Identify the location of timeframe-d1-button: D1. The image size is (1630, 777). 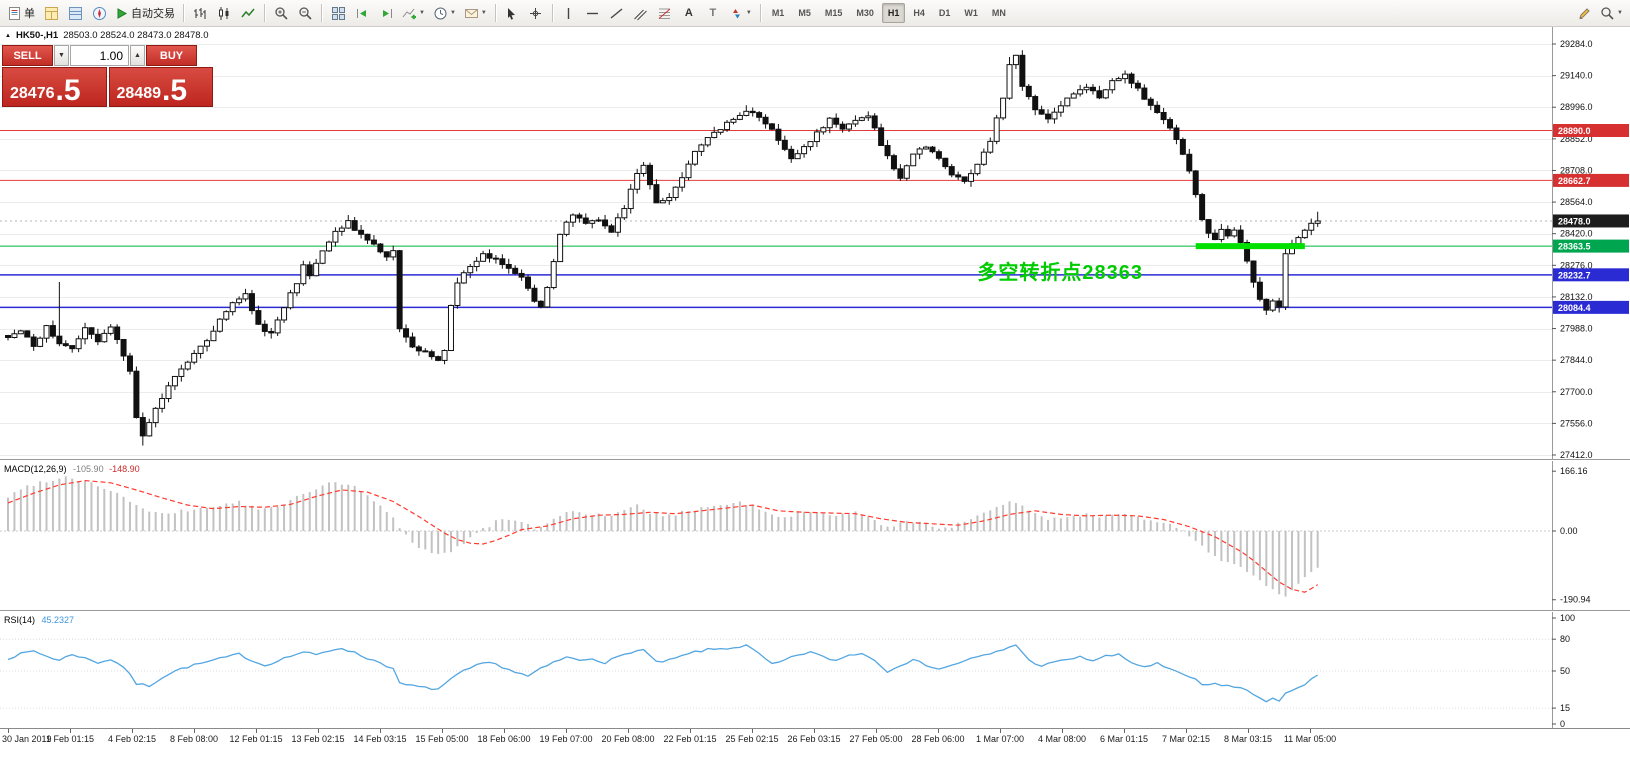
(944, 13).